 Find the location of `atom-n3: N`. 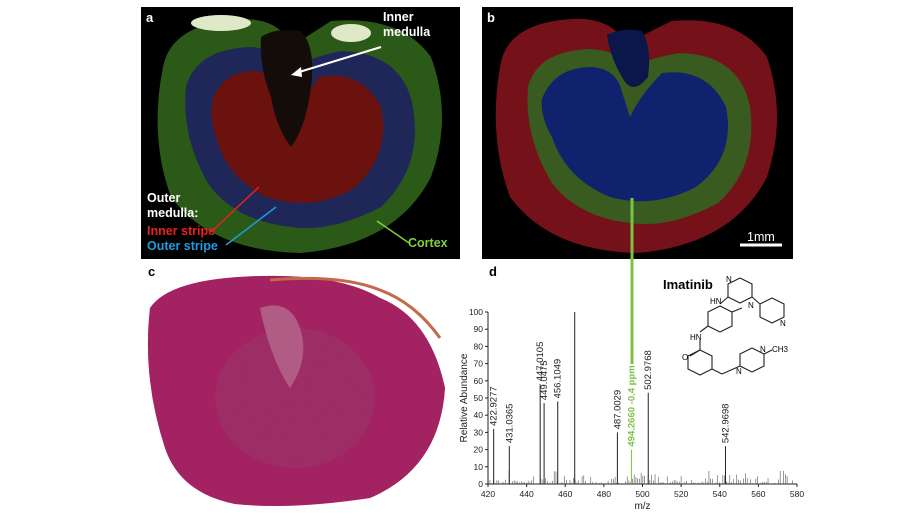

atom-n3: N is located at coordinates (783, 323).